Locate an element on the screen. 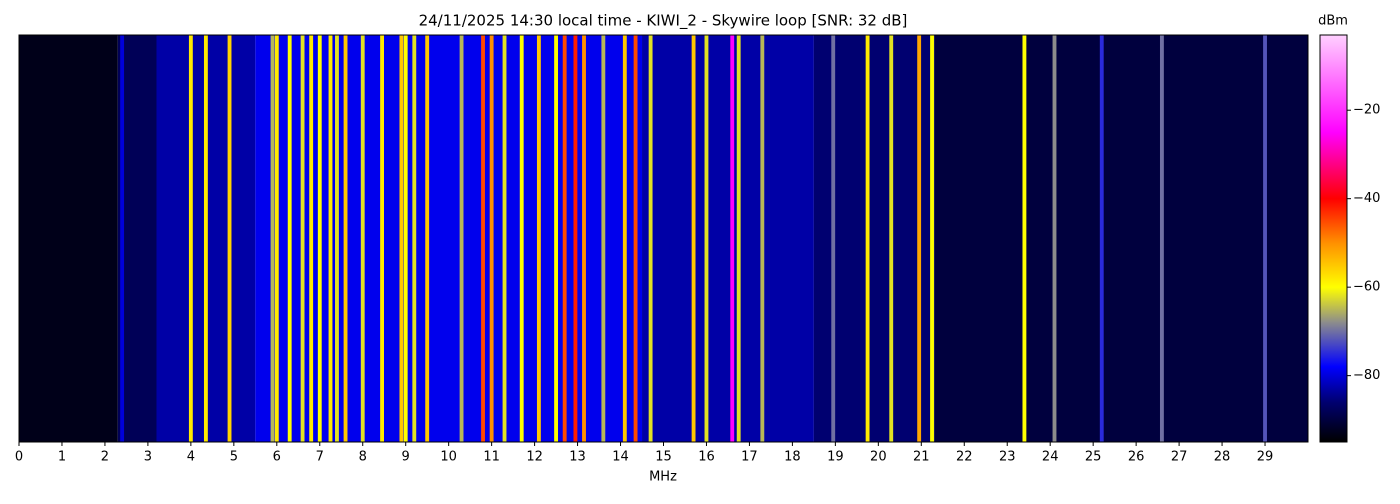  colorbar-tick-label: −80 is located at coordinates (1366, 375).